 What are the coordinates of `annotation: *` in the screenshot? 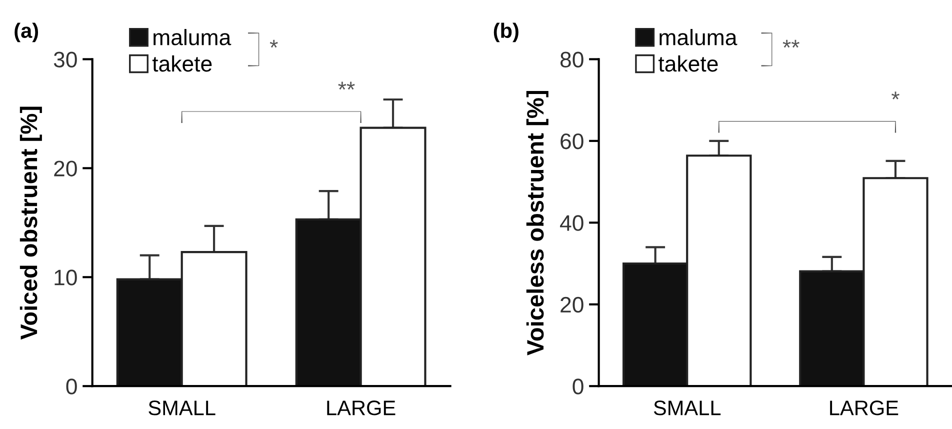 It's located at (896, 96).